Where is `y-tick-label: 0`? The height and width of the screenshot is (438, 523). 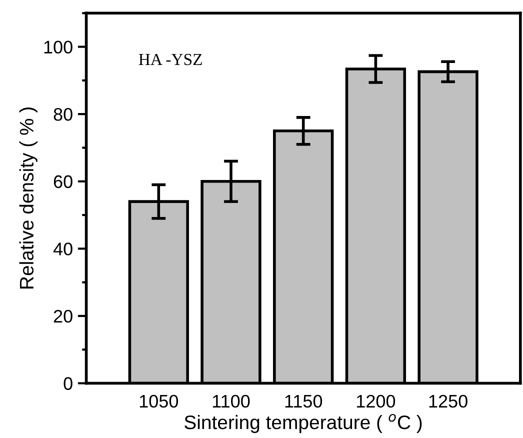
y-tick-label: 0 is located at coordinates (68, 383).